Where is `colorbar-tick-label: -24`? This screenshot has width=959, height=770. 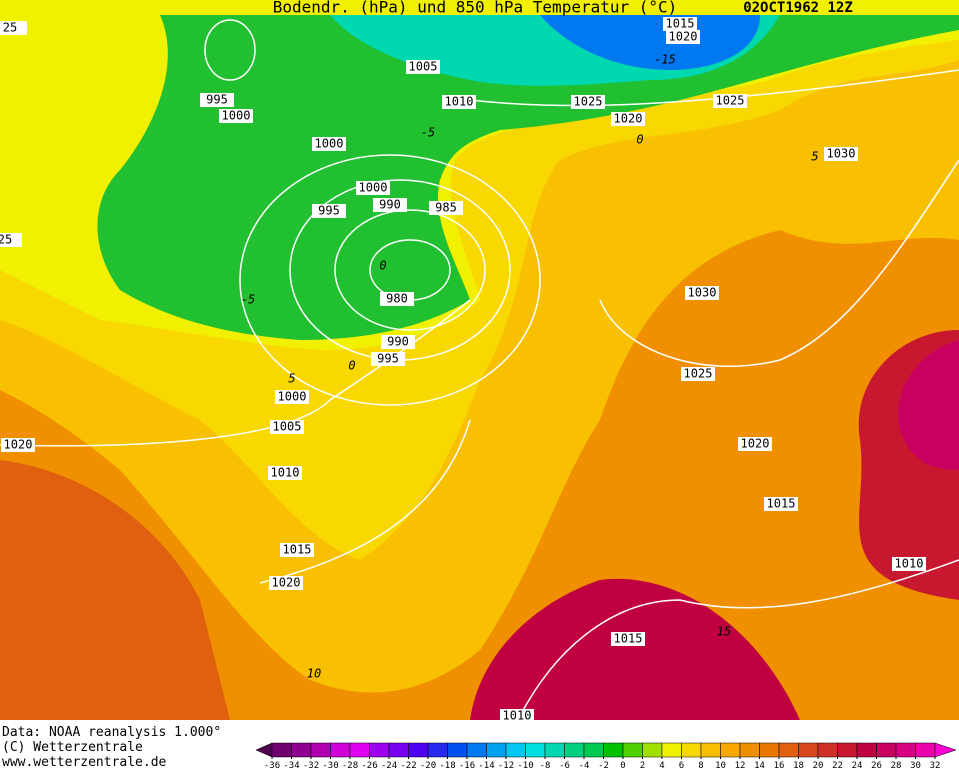 colorbar-tick-label: -24 is located at coordinates (389, 765).